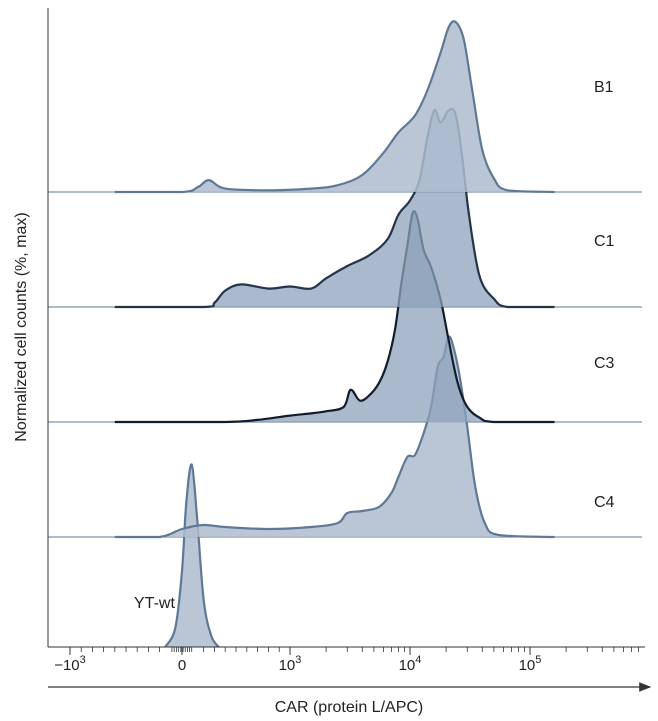  What do you see at coordinates (604, 363) in the screenshot?
I see `series-label-c3: C3` at bounding box center [604, 363].